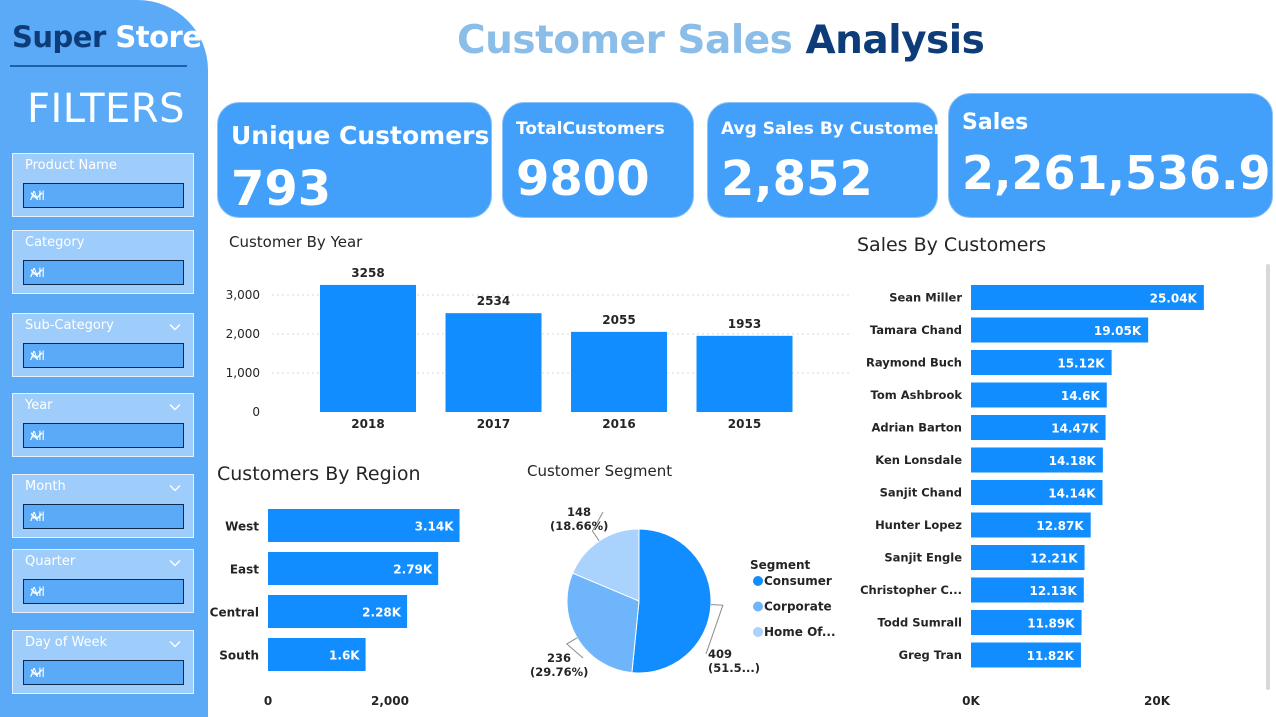 The width and height of the screenshot is (1276, 717). Describe the element at coordinates (1174, 299) in the screenshot. I see `data-label: 25.04K` at that location.